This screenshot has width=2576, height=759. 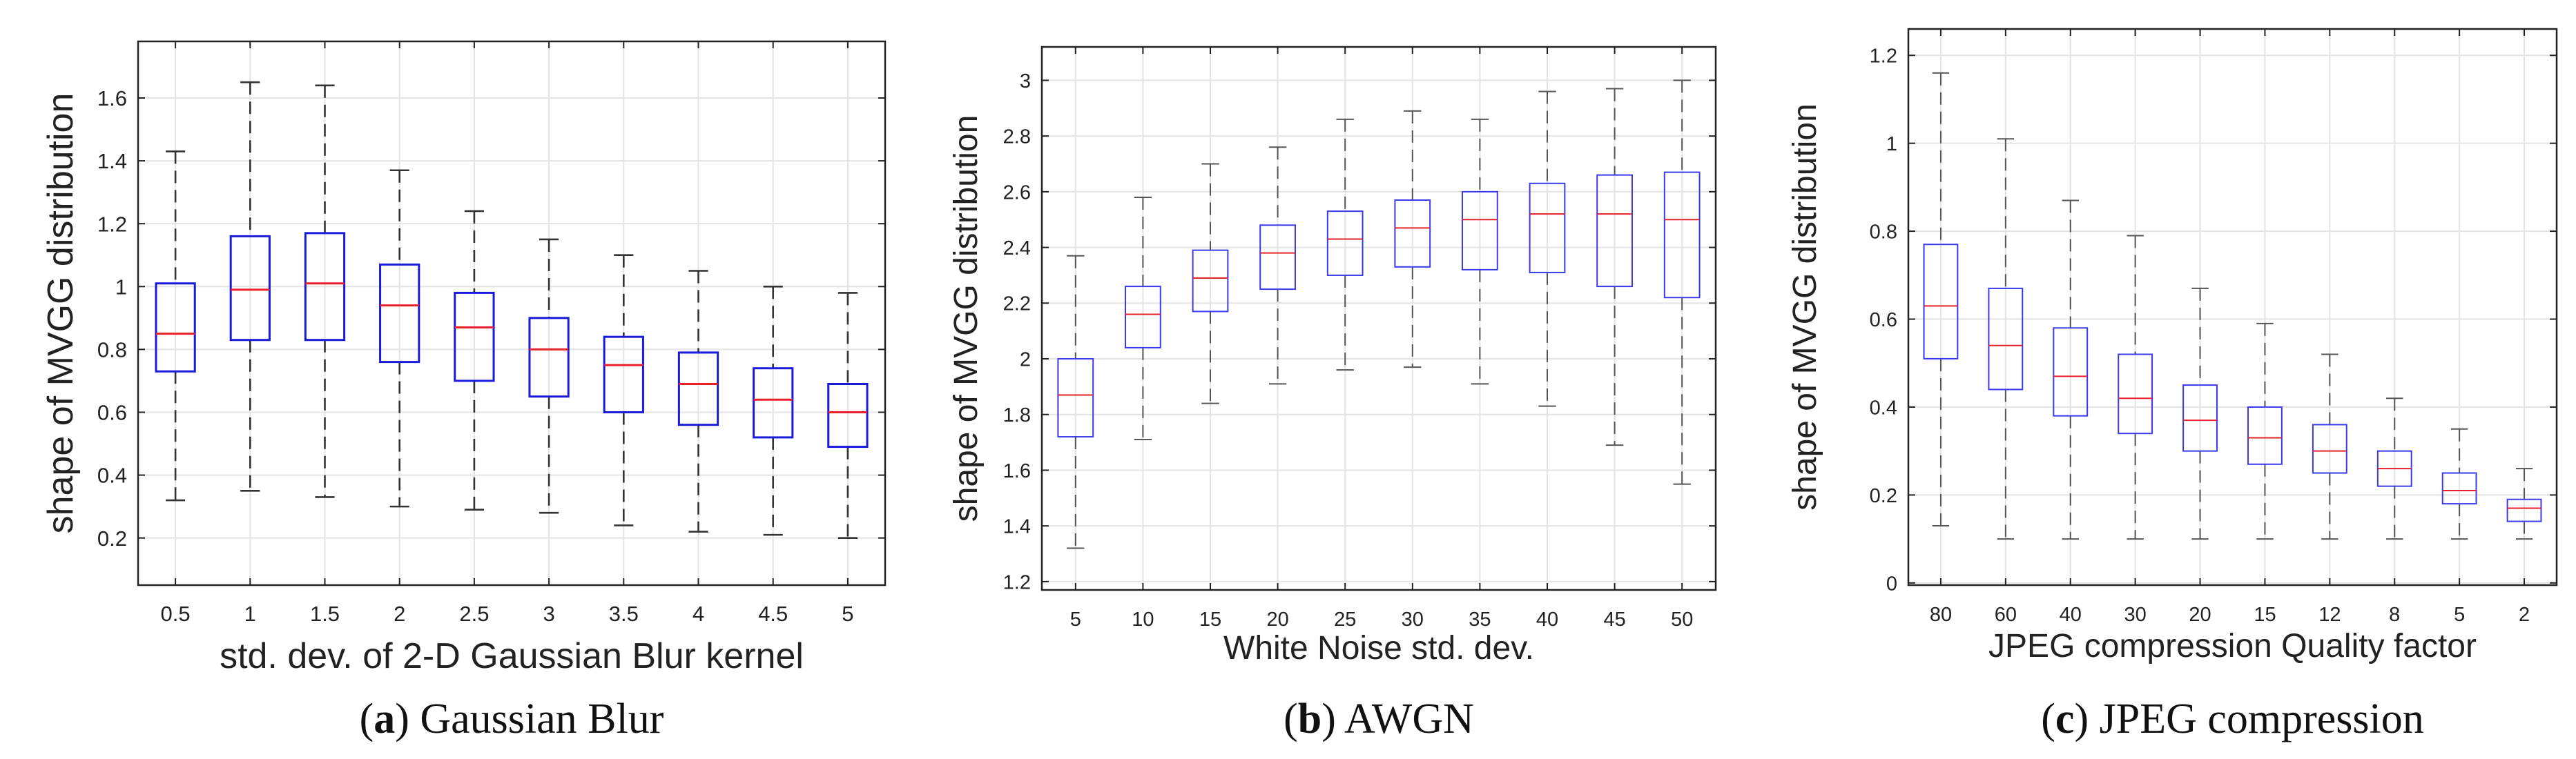 What do you see at coordinates (1025, 359) in the screenshot?
I see `y-tick-label: 2` at bounding box center [1025, 359].